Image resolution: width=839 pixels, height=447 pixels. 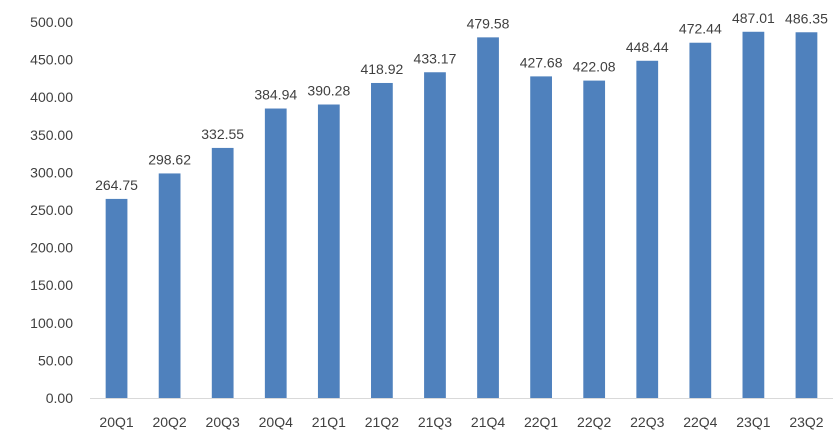 I want to click on data-label: 264.75, so click(x=116, y=185).